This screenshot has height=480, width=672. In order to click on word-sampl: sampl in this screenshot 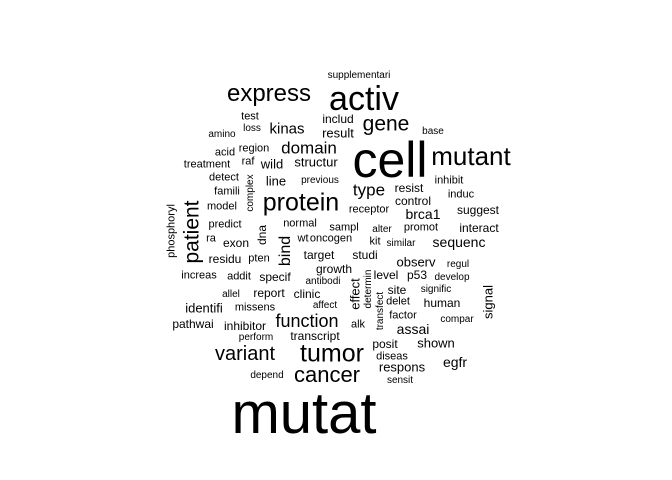, I will do `click(344, 227)`.